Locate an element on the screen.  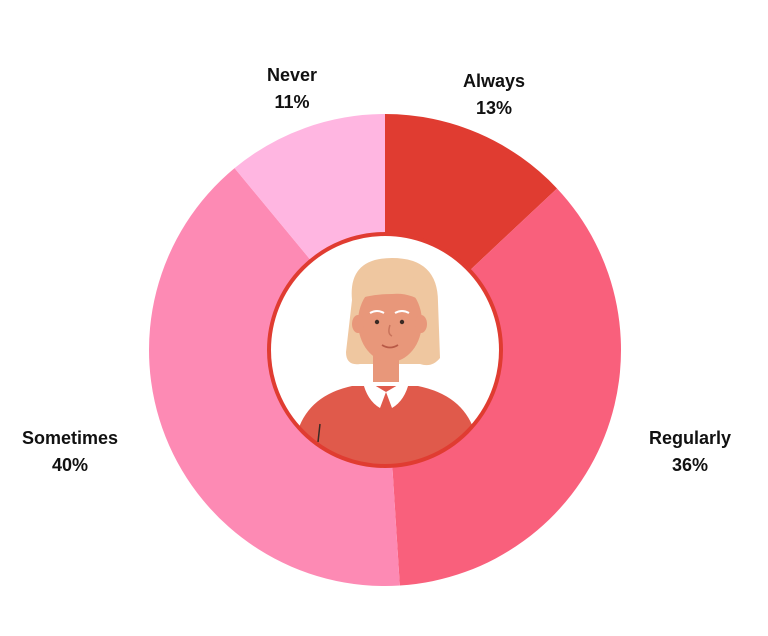
value-label: 13% is located at coordinates (494, 108).